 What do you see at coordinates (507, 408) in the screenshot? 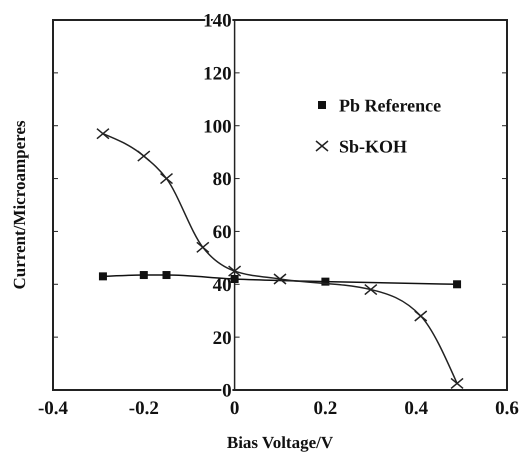
I see `x-tick-label: 0.6` at bounding box center [507, 408].